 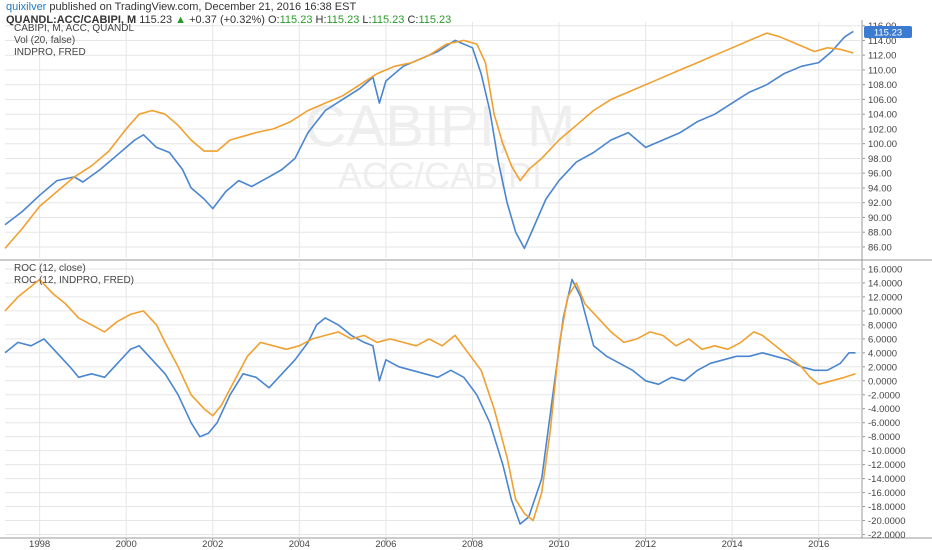 I want to click on y-tick-label: 88.00, so click(x=880, y=233).